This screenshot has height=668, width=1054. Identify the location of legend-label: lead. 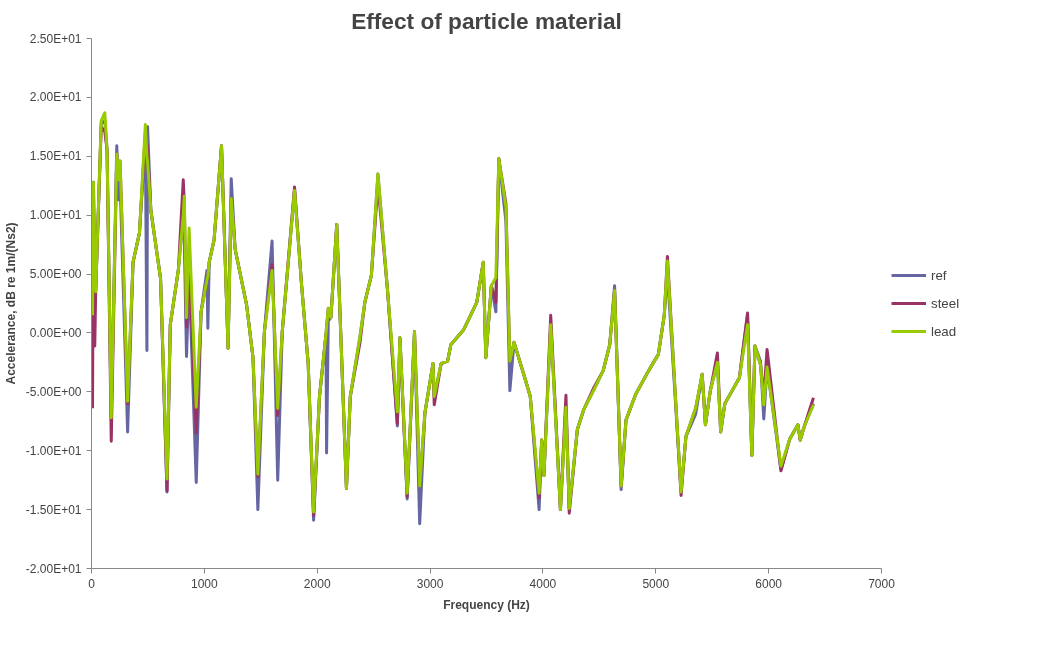
(944, 331).